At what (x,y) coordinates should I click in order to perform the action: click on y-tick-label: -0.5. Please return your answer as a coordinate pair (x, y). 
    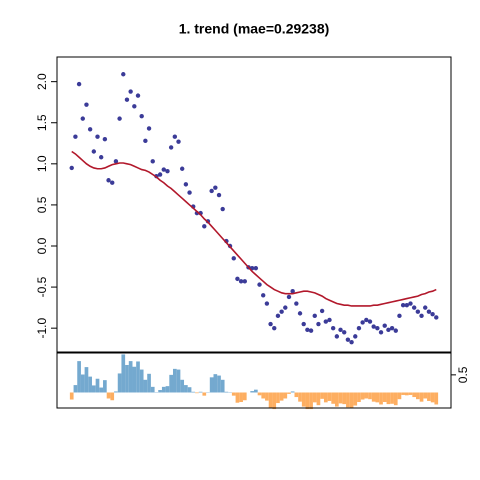
    Looking at the image, I should click on (42, 286).